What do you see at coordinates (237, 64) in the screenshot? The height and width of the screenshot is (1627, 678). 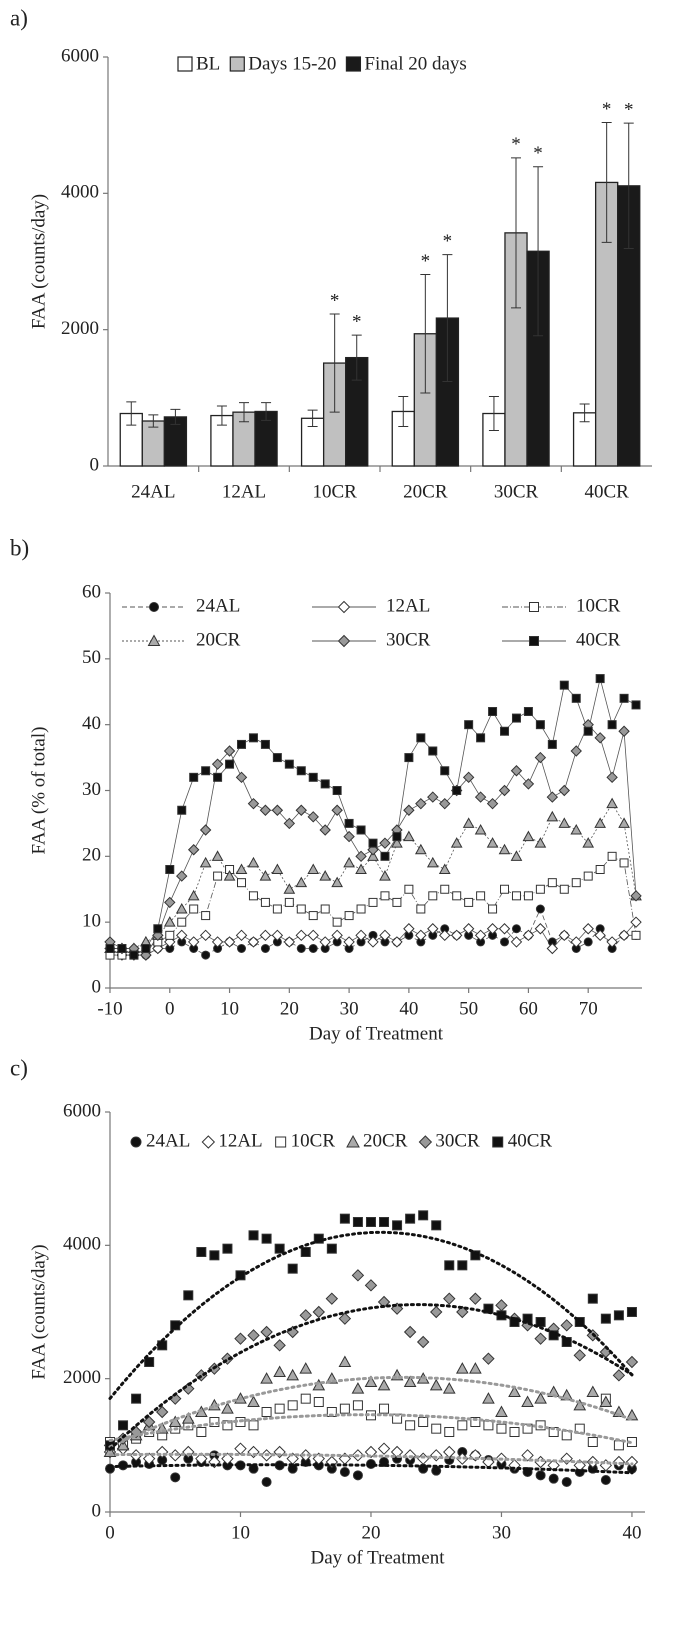 I see `legend-swatch` at bounding box center [237, 64].